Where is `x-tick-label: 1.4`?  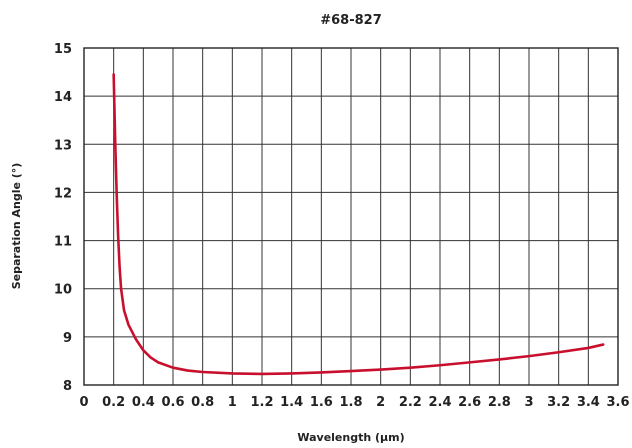 x-tick-label: 1.4 is located at coordinates (291, 402).